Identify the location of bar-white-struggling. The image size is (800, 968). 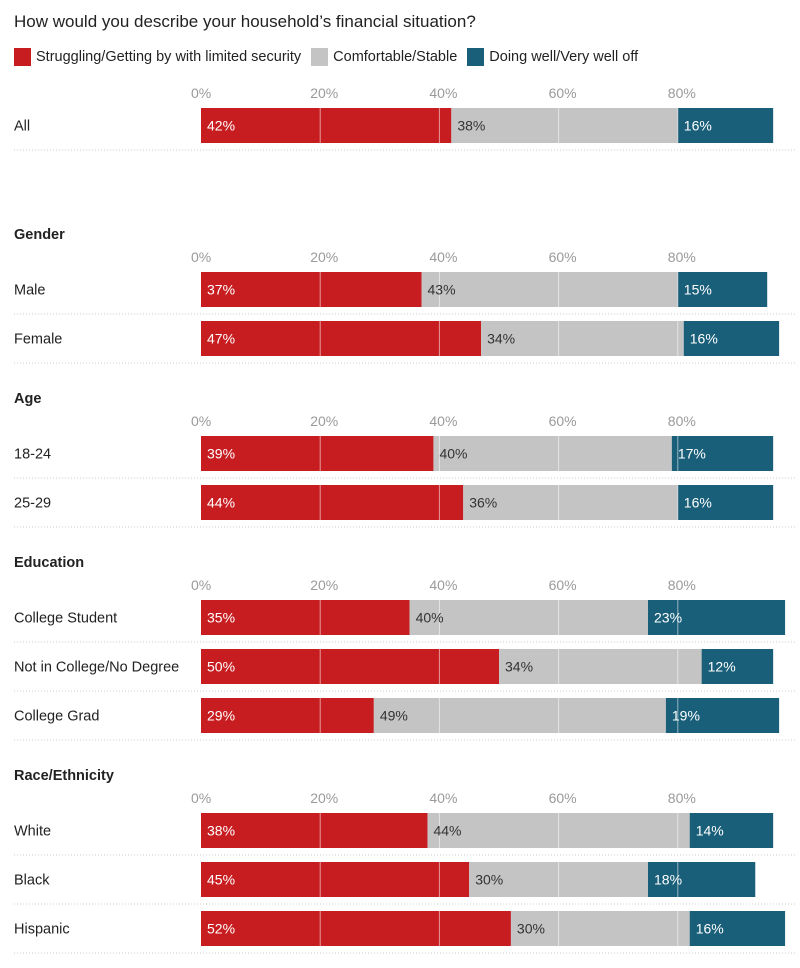
(314, 830).